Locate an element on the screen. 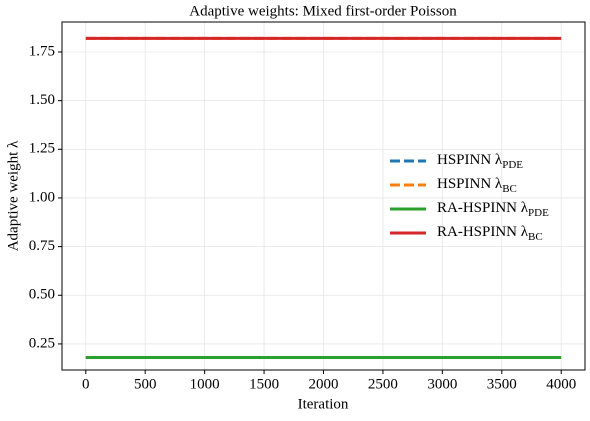 This screenshot has height=421, width=590. x-axis-label: Iteration is located at coordinates (323, 404).